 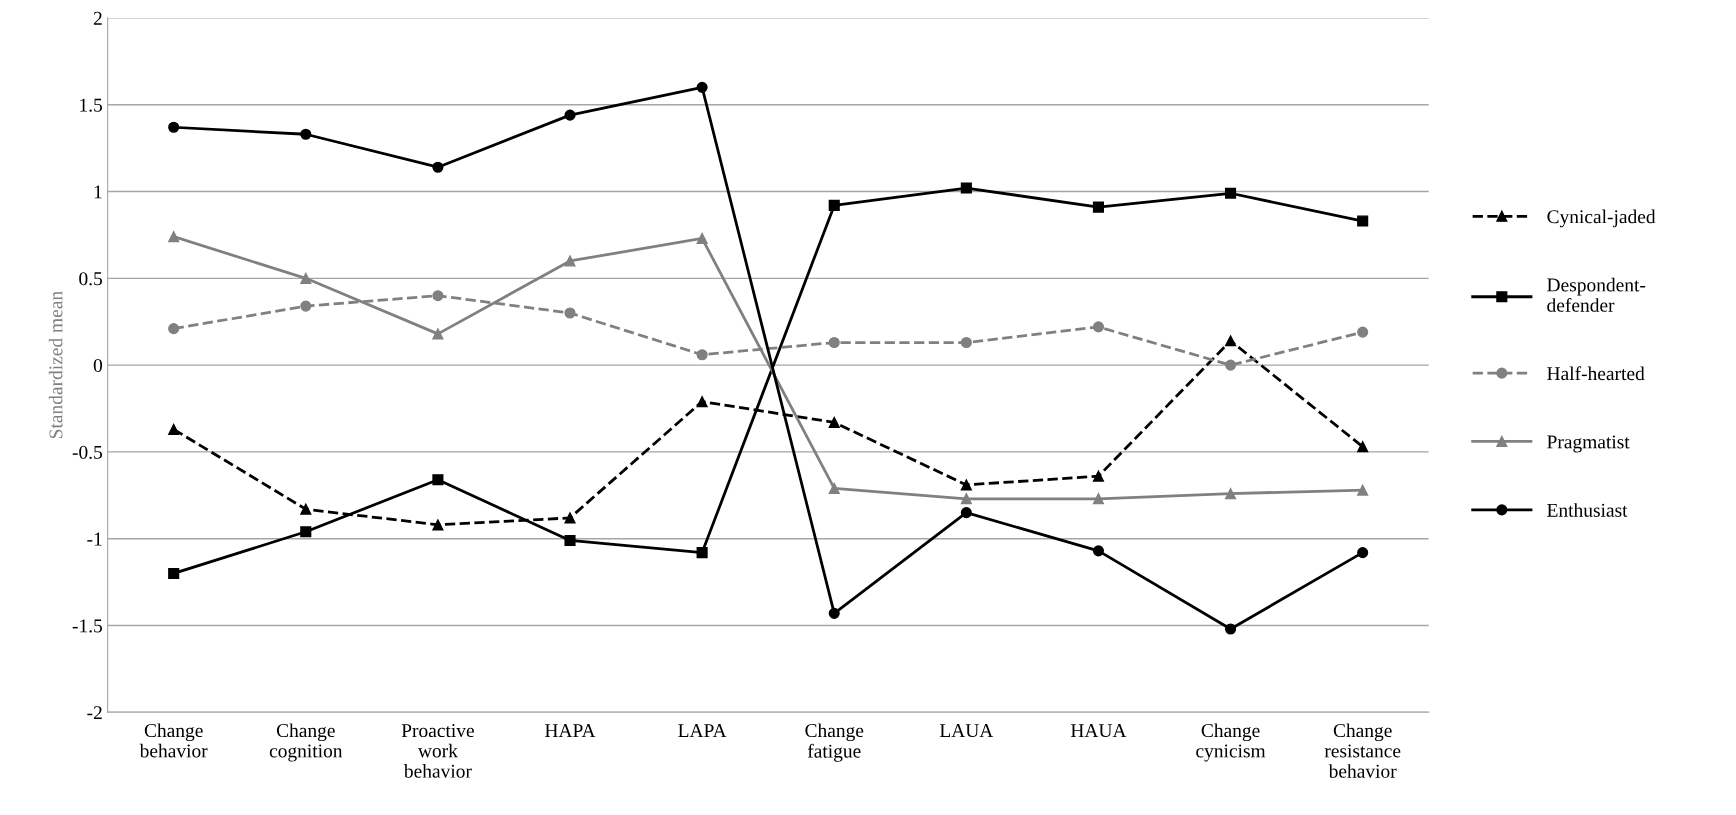 I want to click on legend-label: Half-hearted, so click(x=1596, y=373).